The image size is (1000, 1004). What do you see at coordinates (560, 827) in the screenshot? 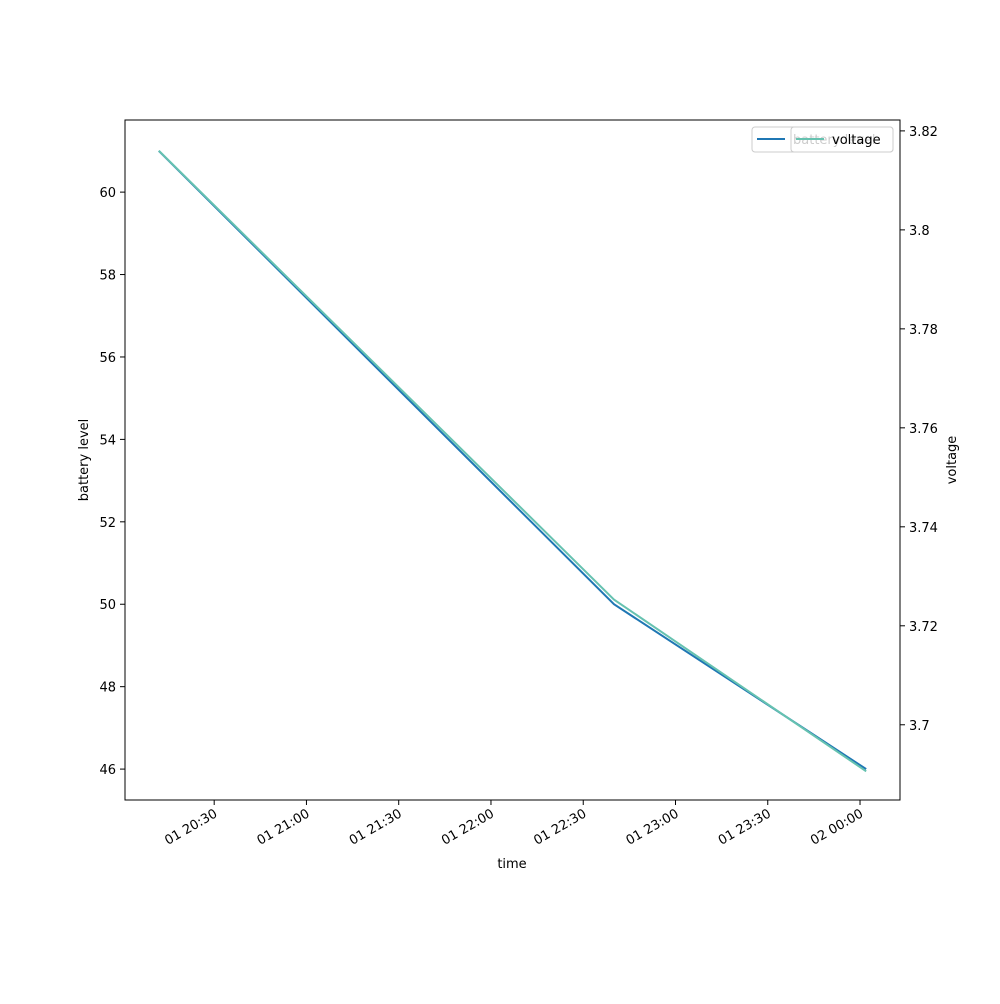
I see `x-tick-label: 01 22:30` at bounding box center [560, 827].